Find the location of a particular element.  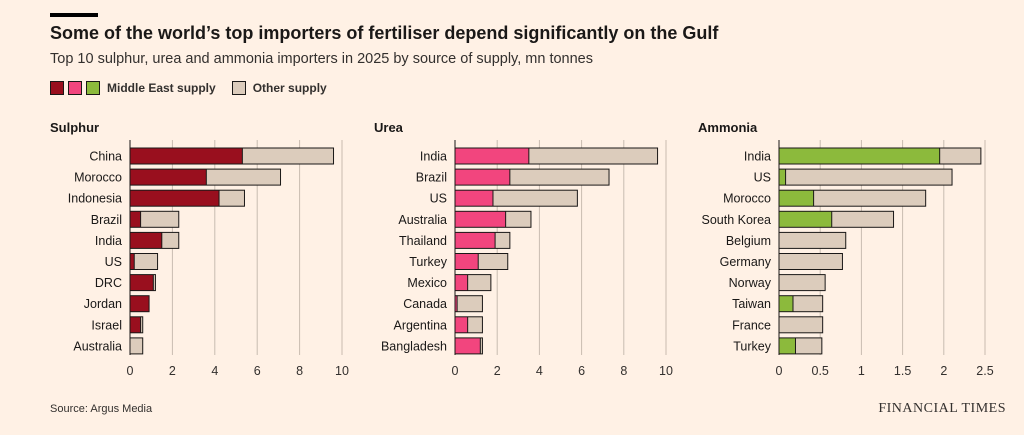

legend: Middle East supply Other supply is located at coordinates (196, 88).